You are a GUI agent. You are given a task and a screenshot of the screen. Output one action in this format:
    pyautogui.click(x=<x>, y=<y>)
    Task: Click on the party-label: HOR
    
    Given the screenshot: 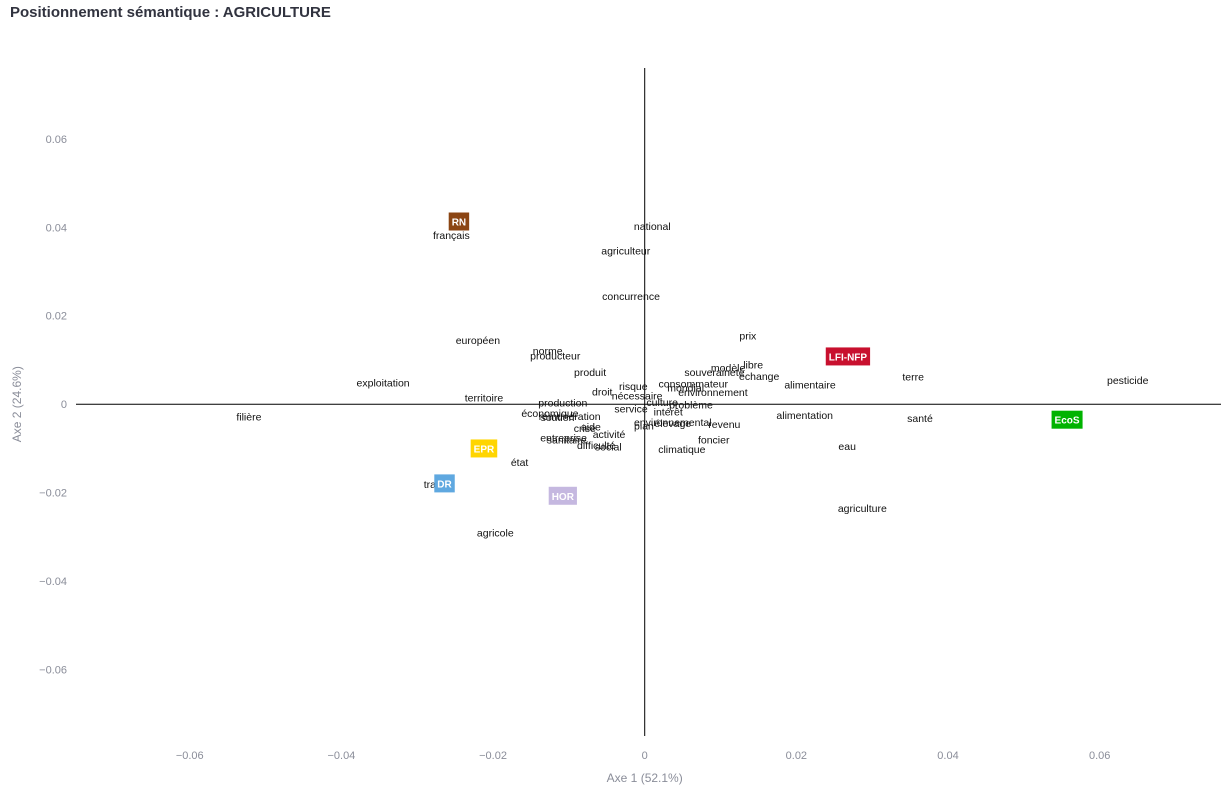 What is the action you would take?
    pyautogui.click(x=563, y=497)
    